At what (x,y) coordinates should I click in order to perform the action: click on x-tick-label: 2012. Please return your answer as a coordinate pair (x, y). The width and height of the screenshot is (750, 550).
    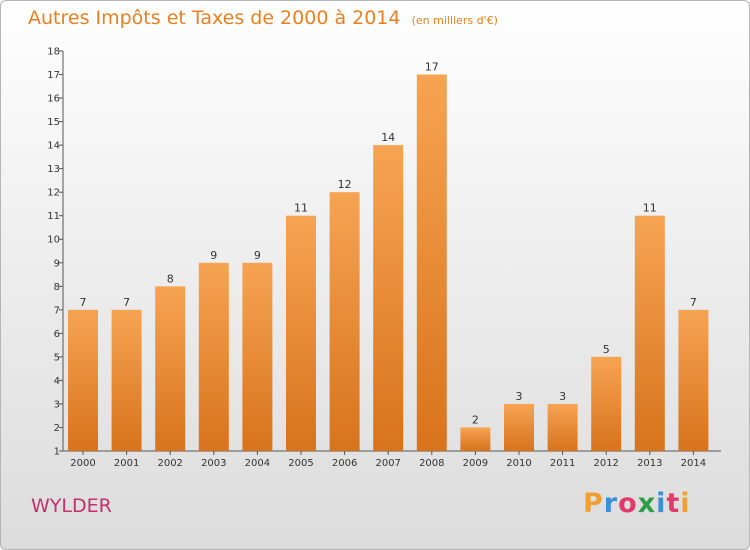
    Looking at the image, I should click on (605, 463).